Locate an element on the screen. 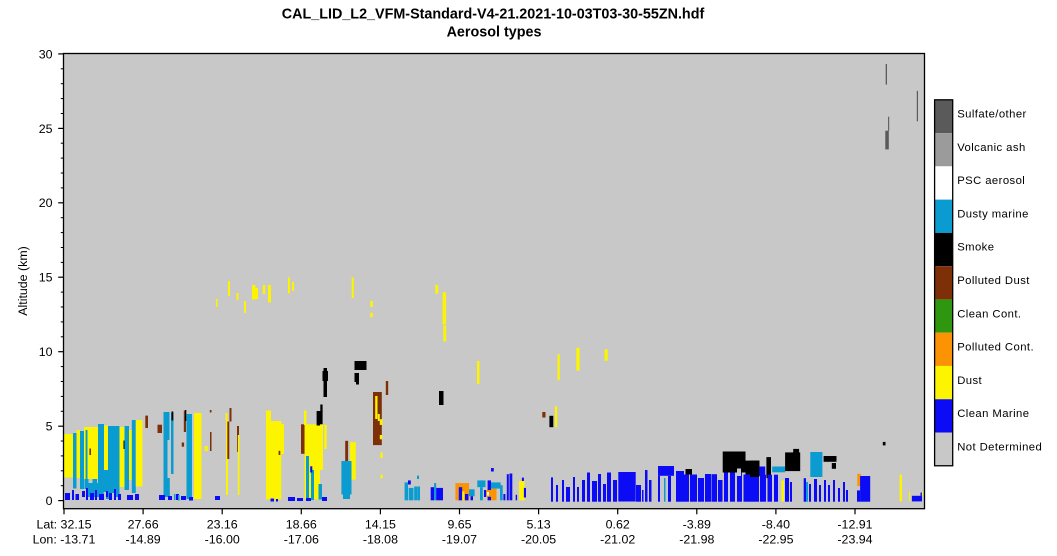 This screenshot has height=556, width=1057. svg-text: Altitude (km) is located at coordinates (23, 281).